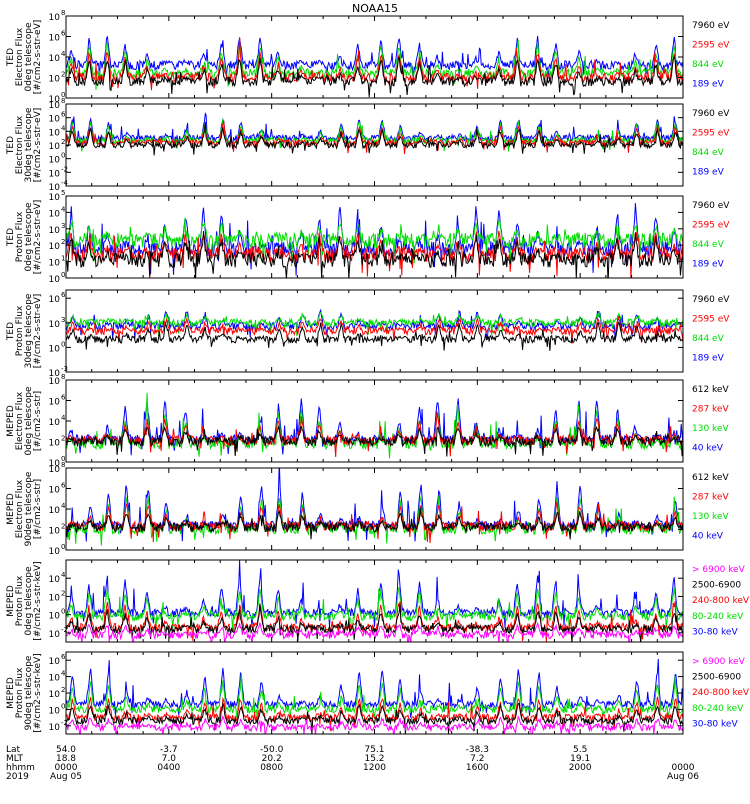 Image resolution: width=750 pixels, height=804 pixels. I want to click on footer-mlt: 19.1, so click(580, 759).